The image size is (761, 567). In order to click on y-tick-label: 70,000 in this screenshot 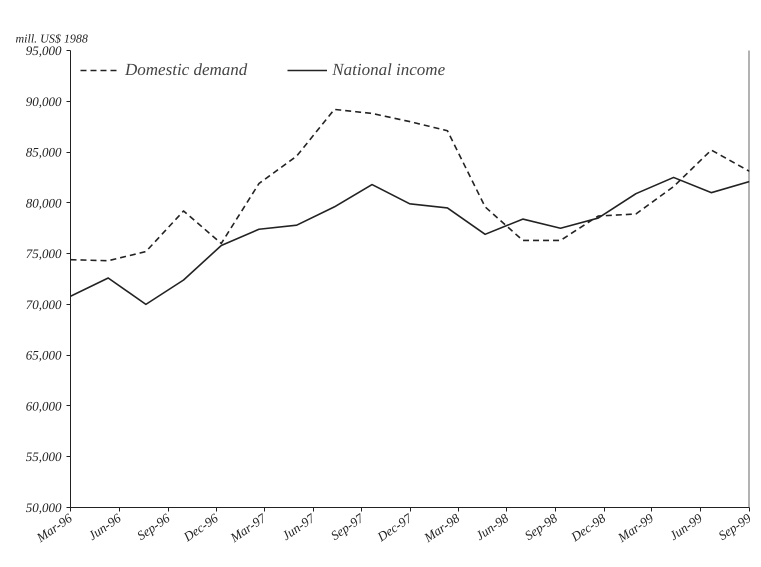, I will do `click(44, 304)`.